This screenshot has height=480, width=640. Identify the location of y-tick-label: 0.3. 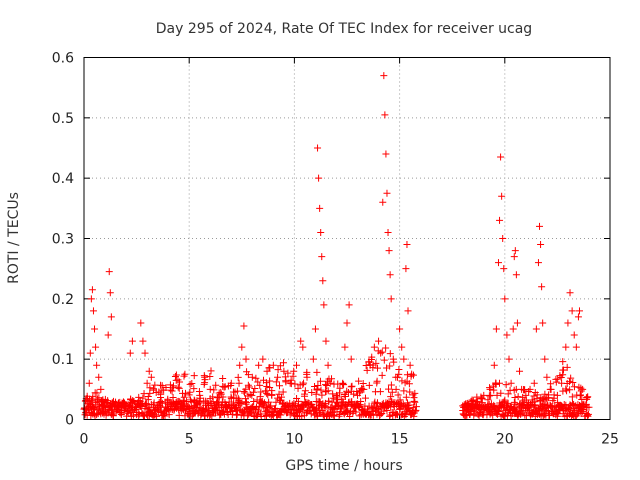
(63, 240).